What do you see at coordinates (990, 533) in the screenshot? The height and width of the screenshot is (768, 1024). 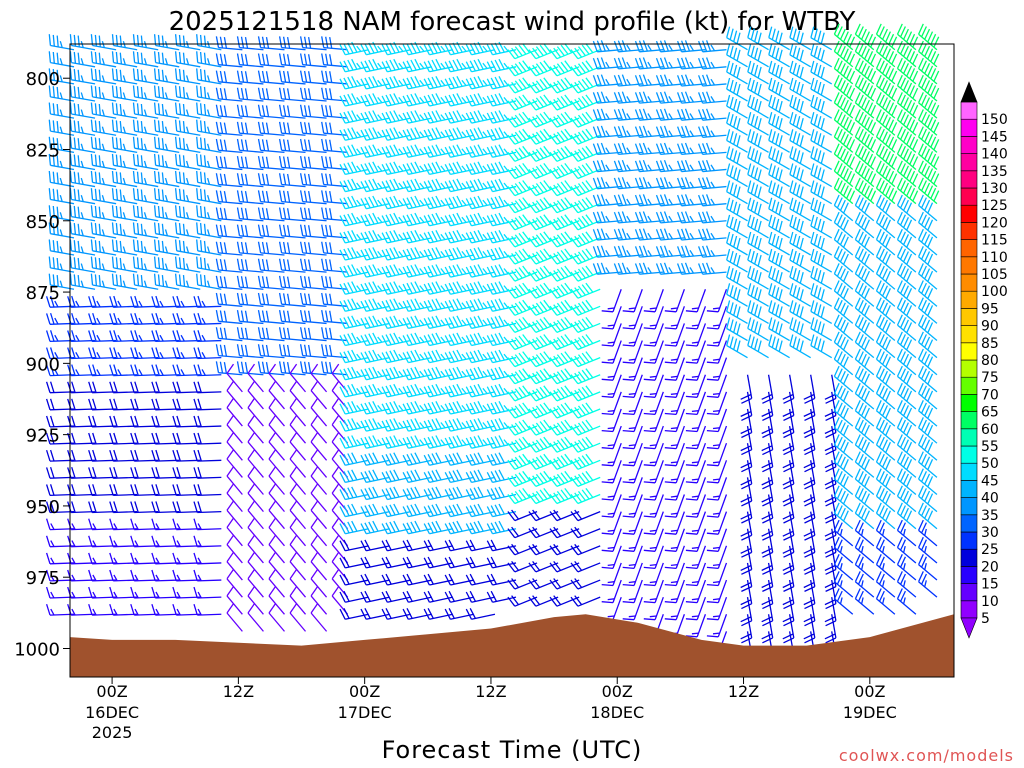 I see `colorbar-label: 30` at bounding box center [990, 533].